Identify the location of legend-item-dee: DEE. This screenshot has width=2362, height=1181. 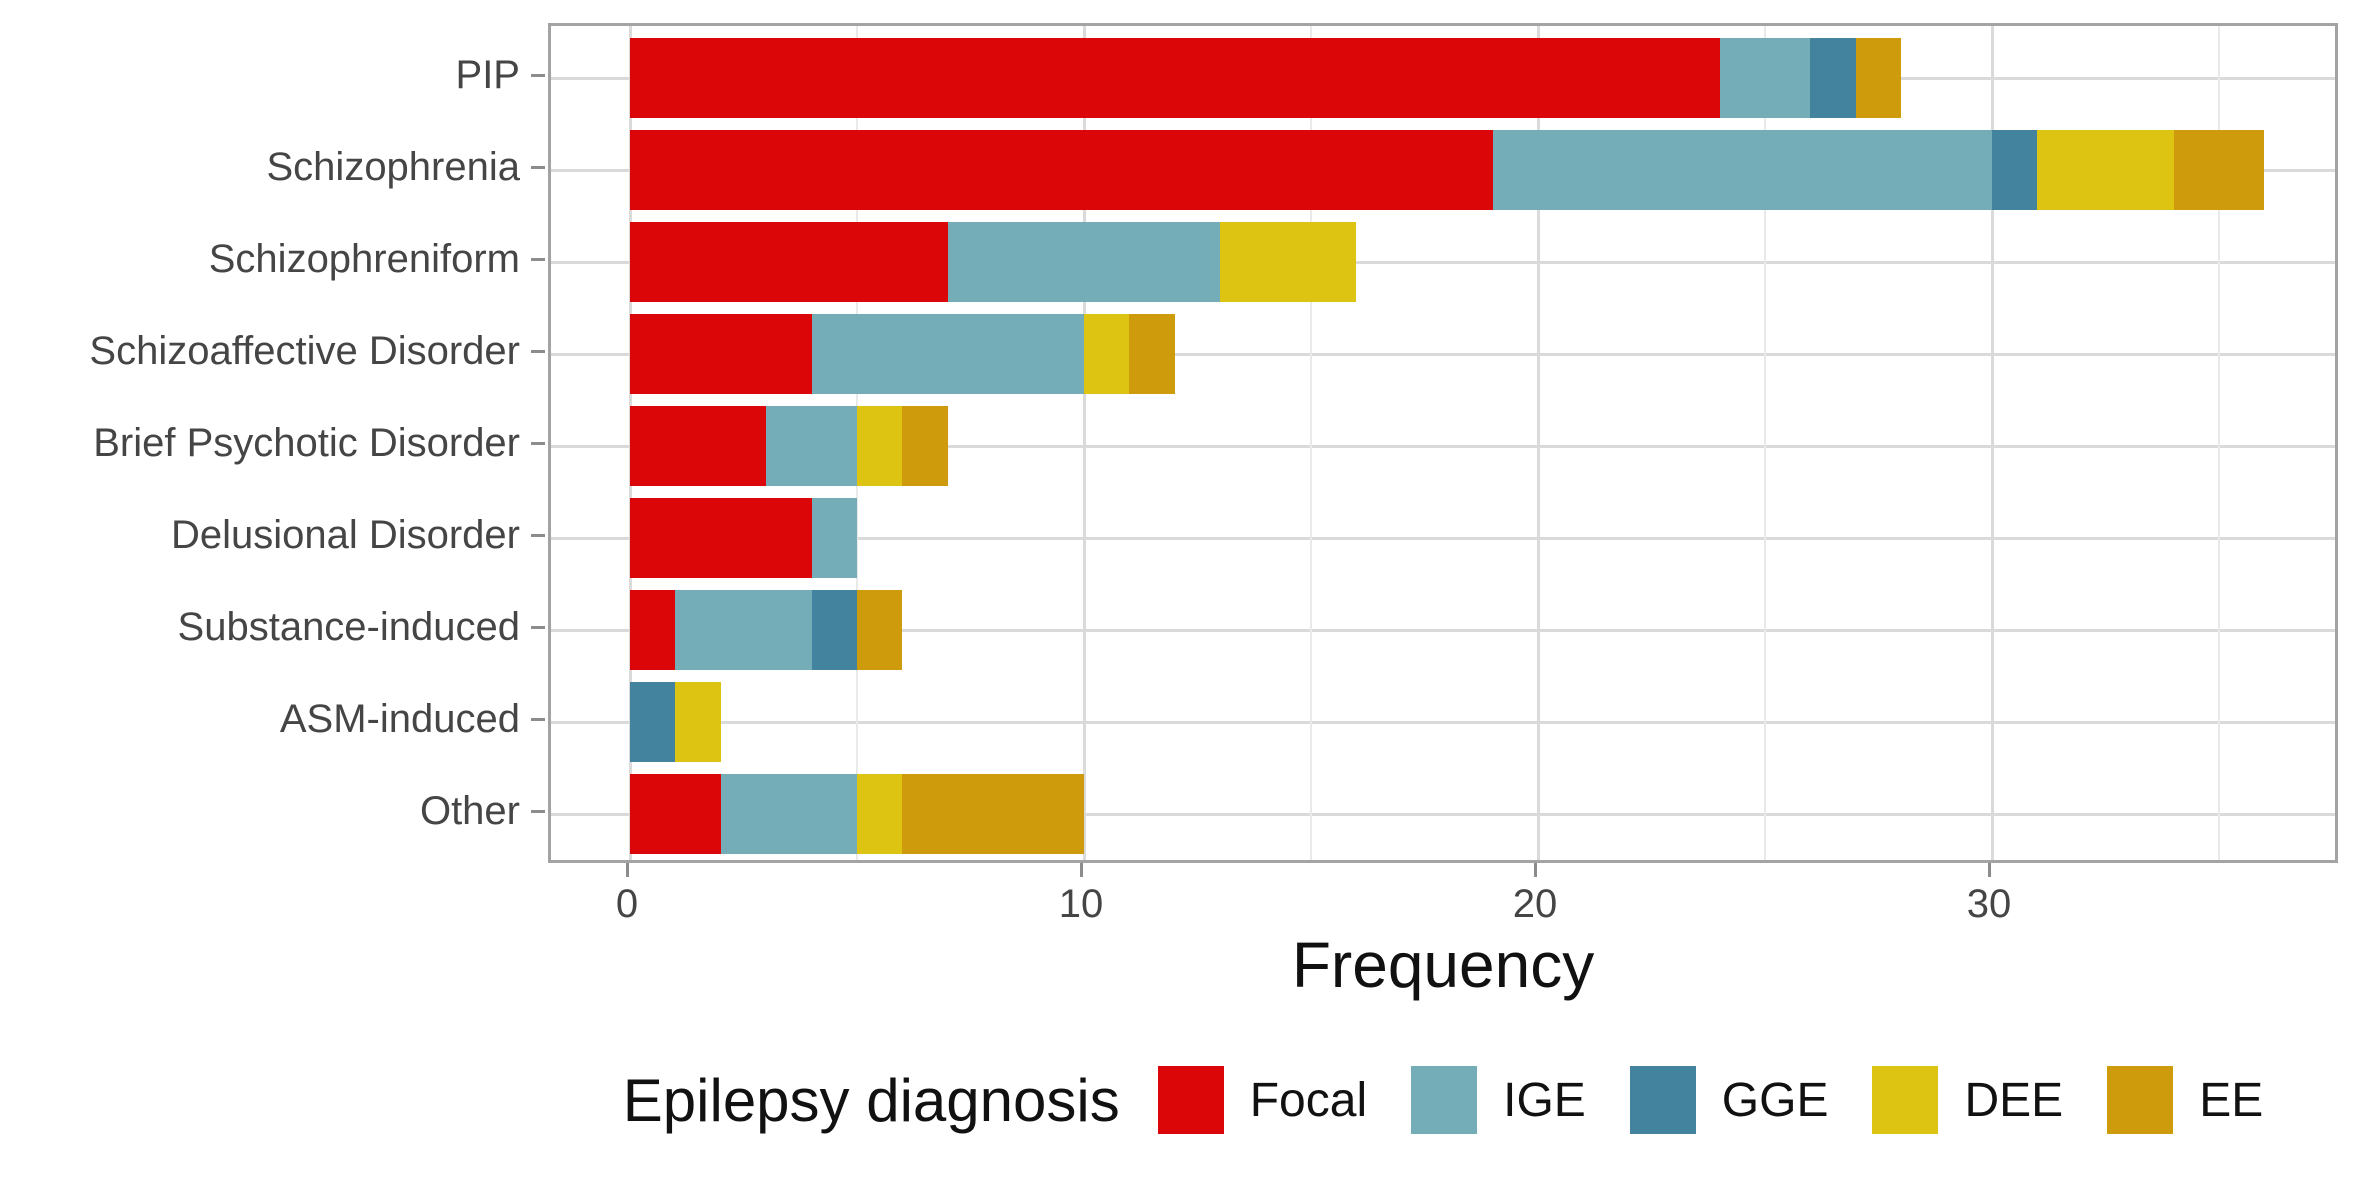
(1967, 1100).